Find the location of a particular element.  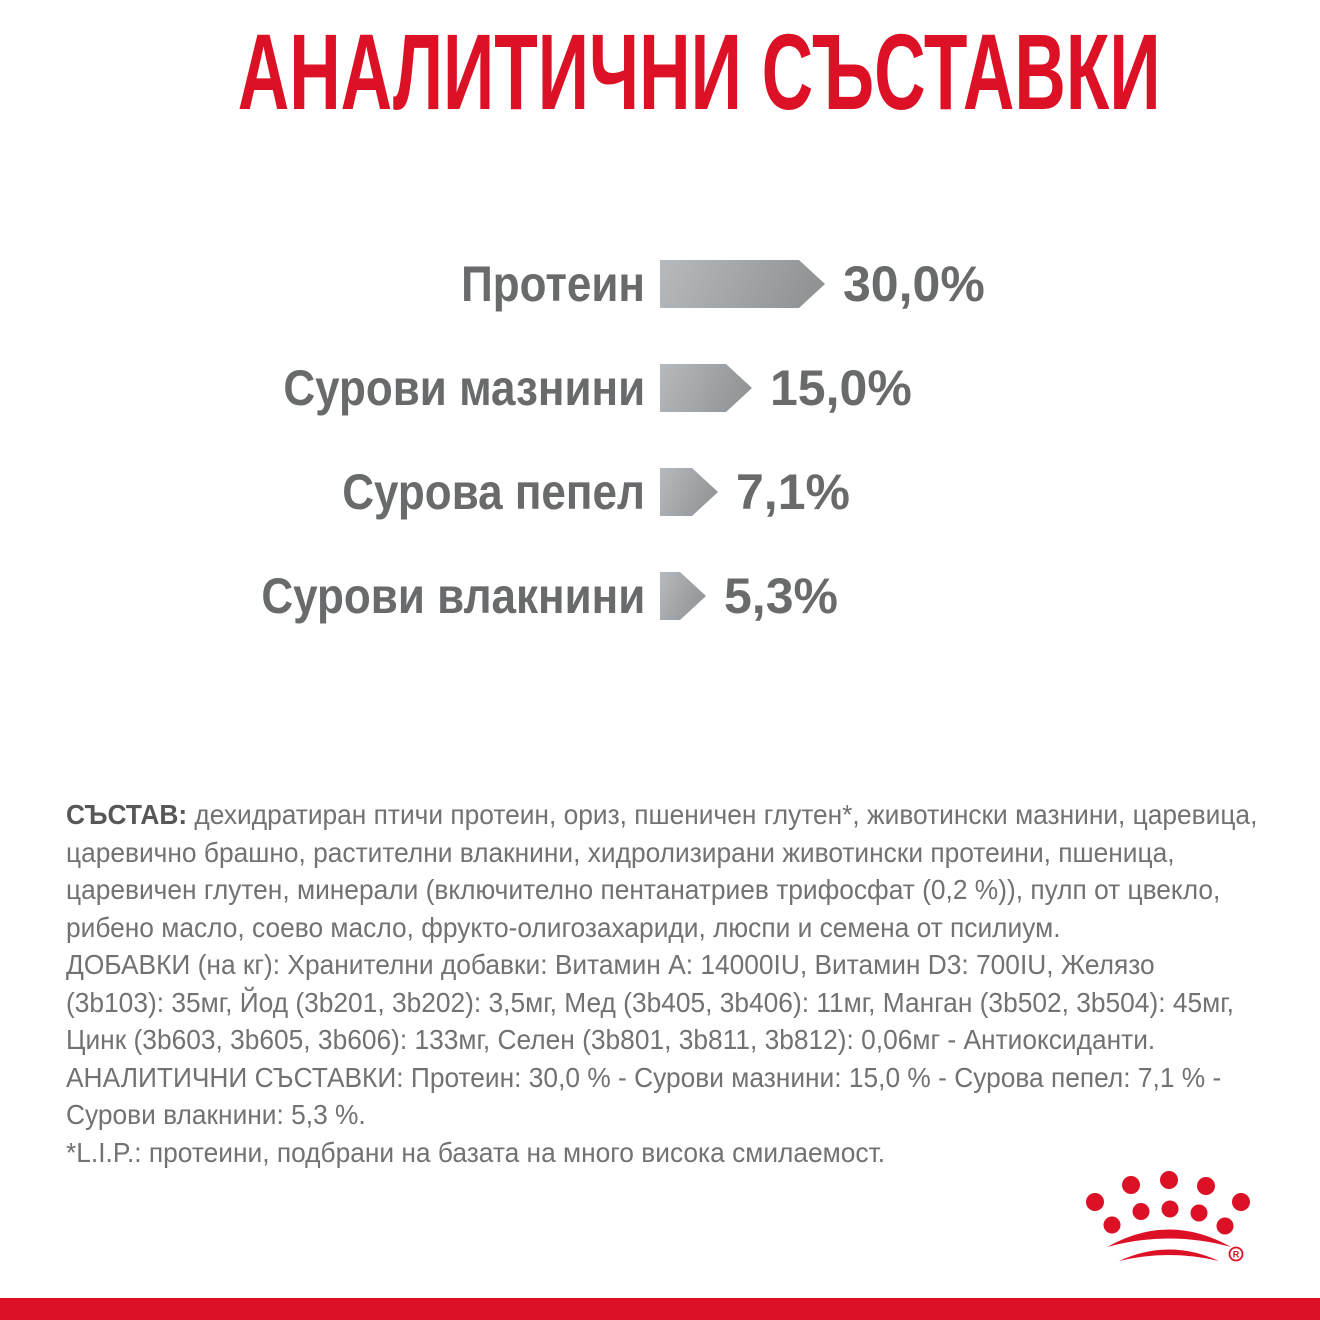

nutrient-label: Протеин is located at coordinates (553, 284).